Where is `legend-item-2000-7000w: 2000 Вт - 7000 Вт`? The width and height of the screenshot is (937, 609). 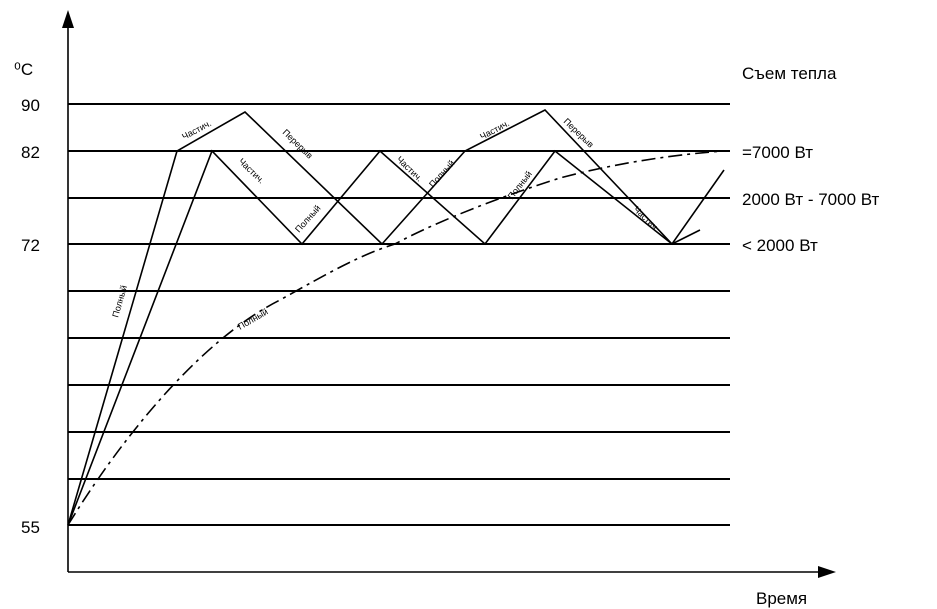
legend-item-2000-7000w: 2000 Вт - 7000 Вт is located at coordinates (811, 199).